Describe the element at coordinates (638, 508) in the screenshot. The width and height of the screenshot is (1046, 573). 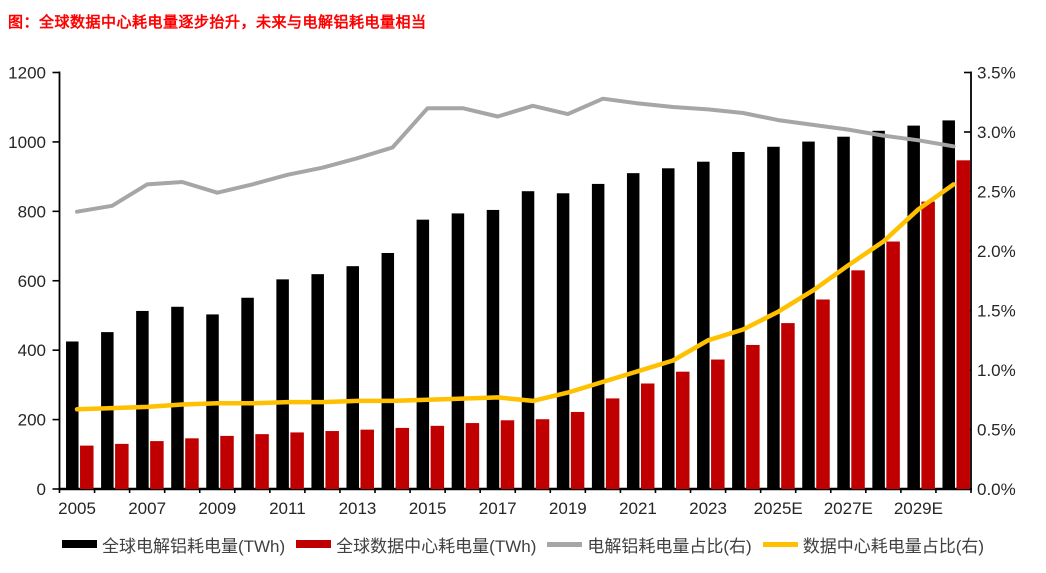
I see `x-axis-tick-label: 2021` at that location.